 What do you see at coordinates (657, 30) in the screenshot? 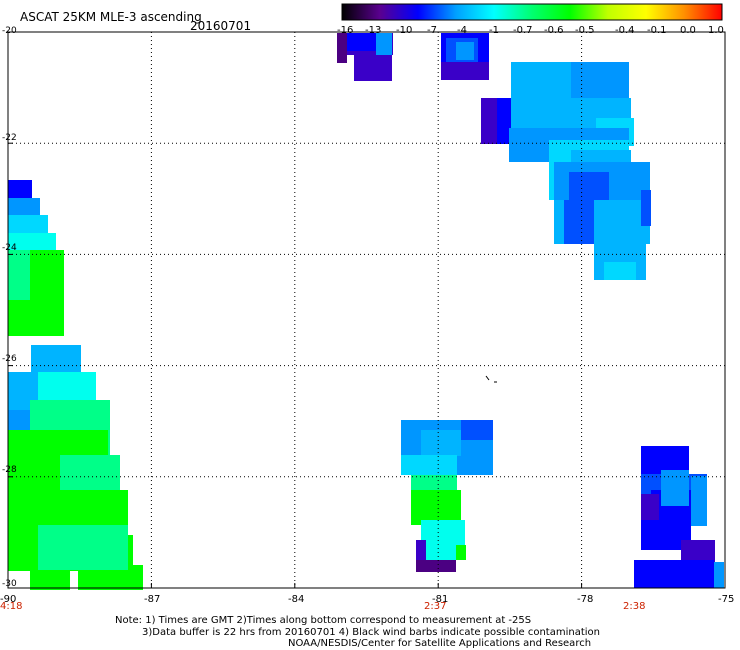
I see `colorbar-label: -0.1` at bounding box center [657, 30].